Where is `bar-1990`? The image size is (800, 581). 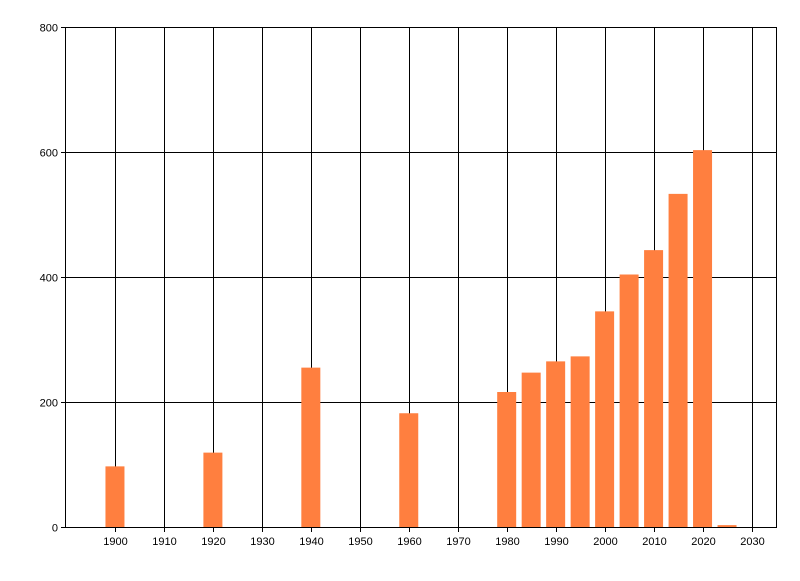
bar-1990 is located at coordinates (556, 444).